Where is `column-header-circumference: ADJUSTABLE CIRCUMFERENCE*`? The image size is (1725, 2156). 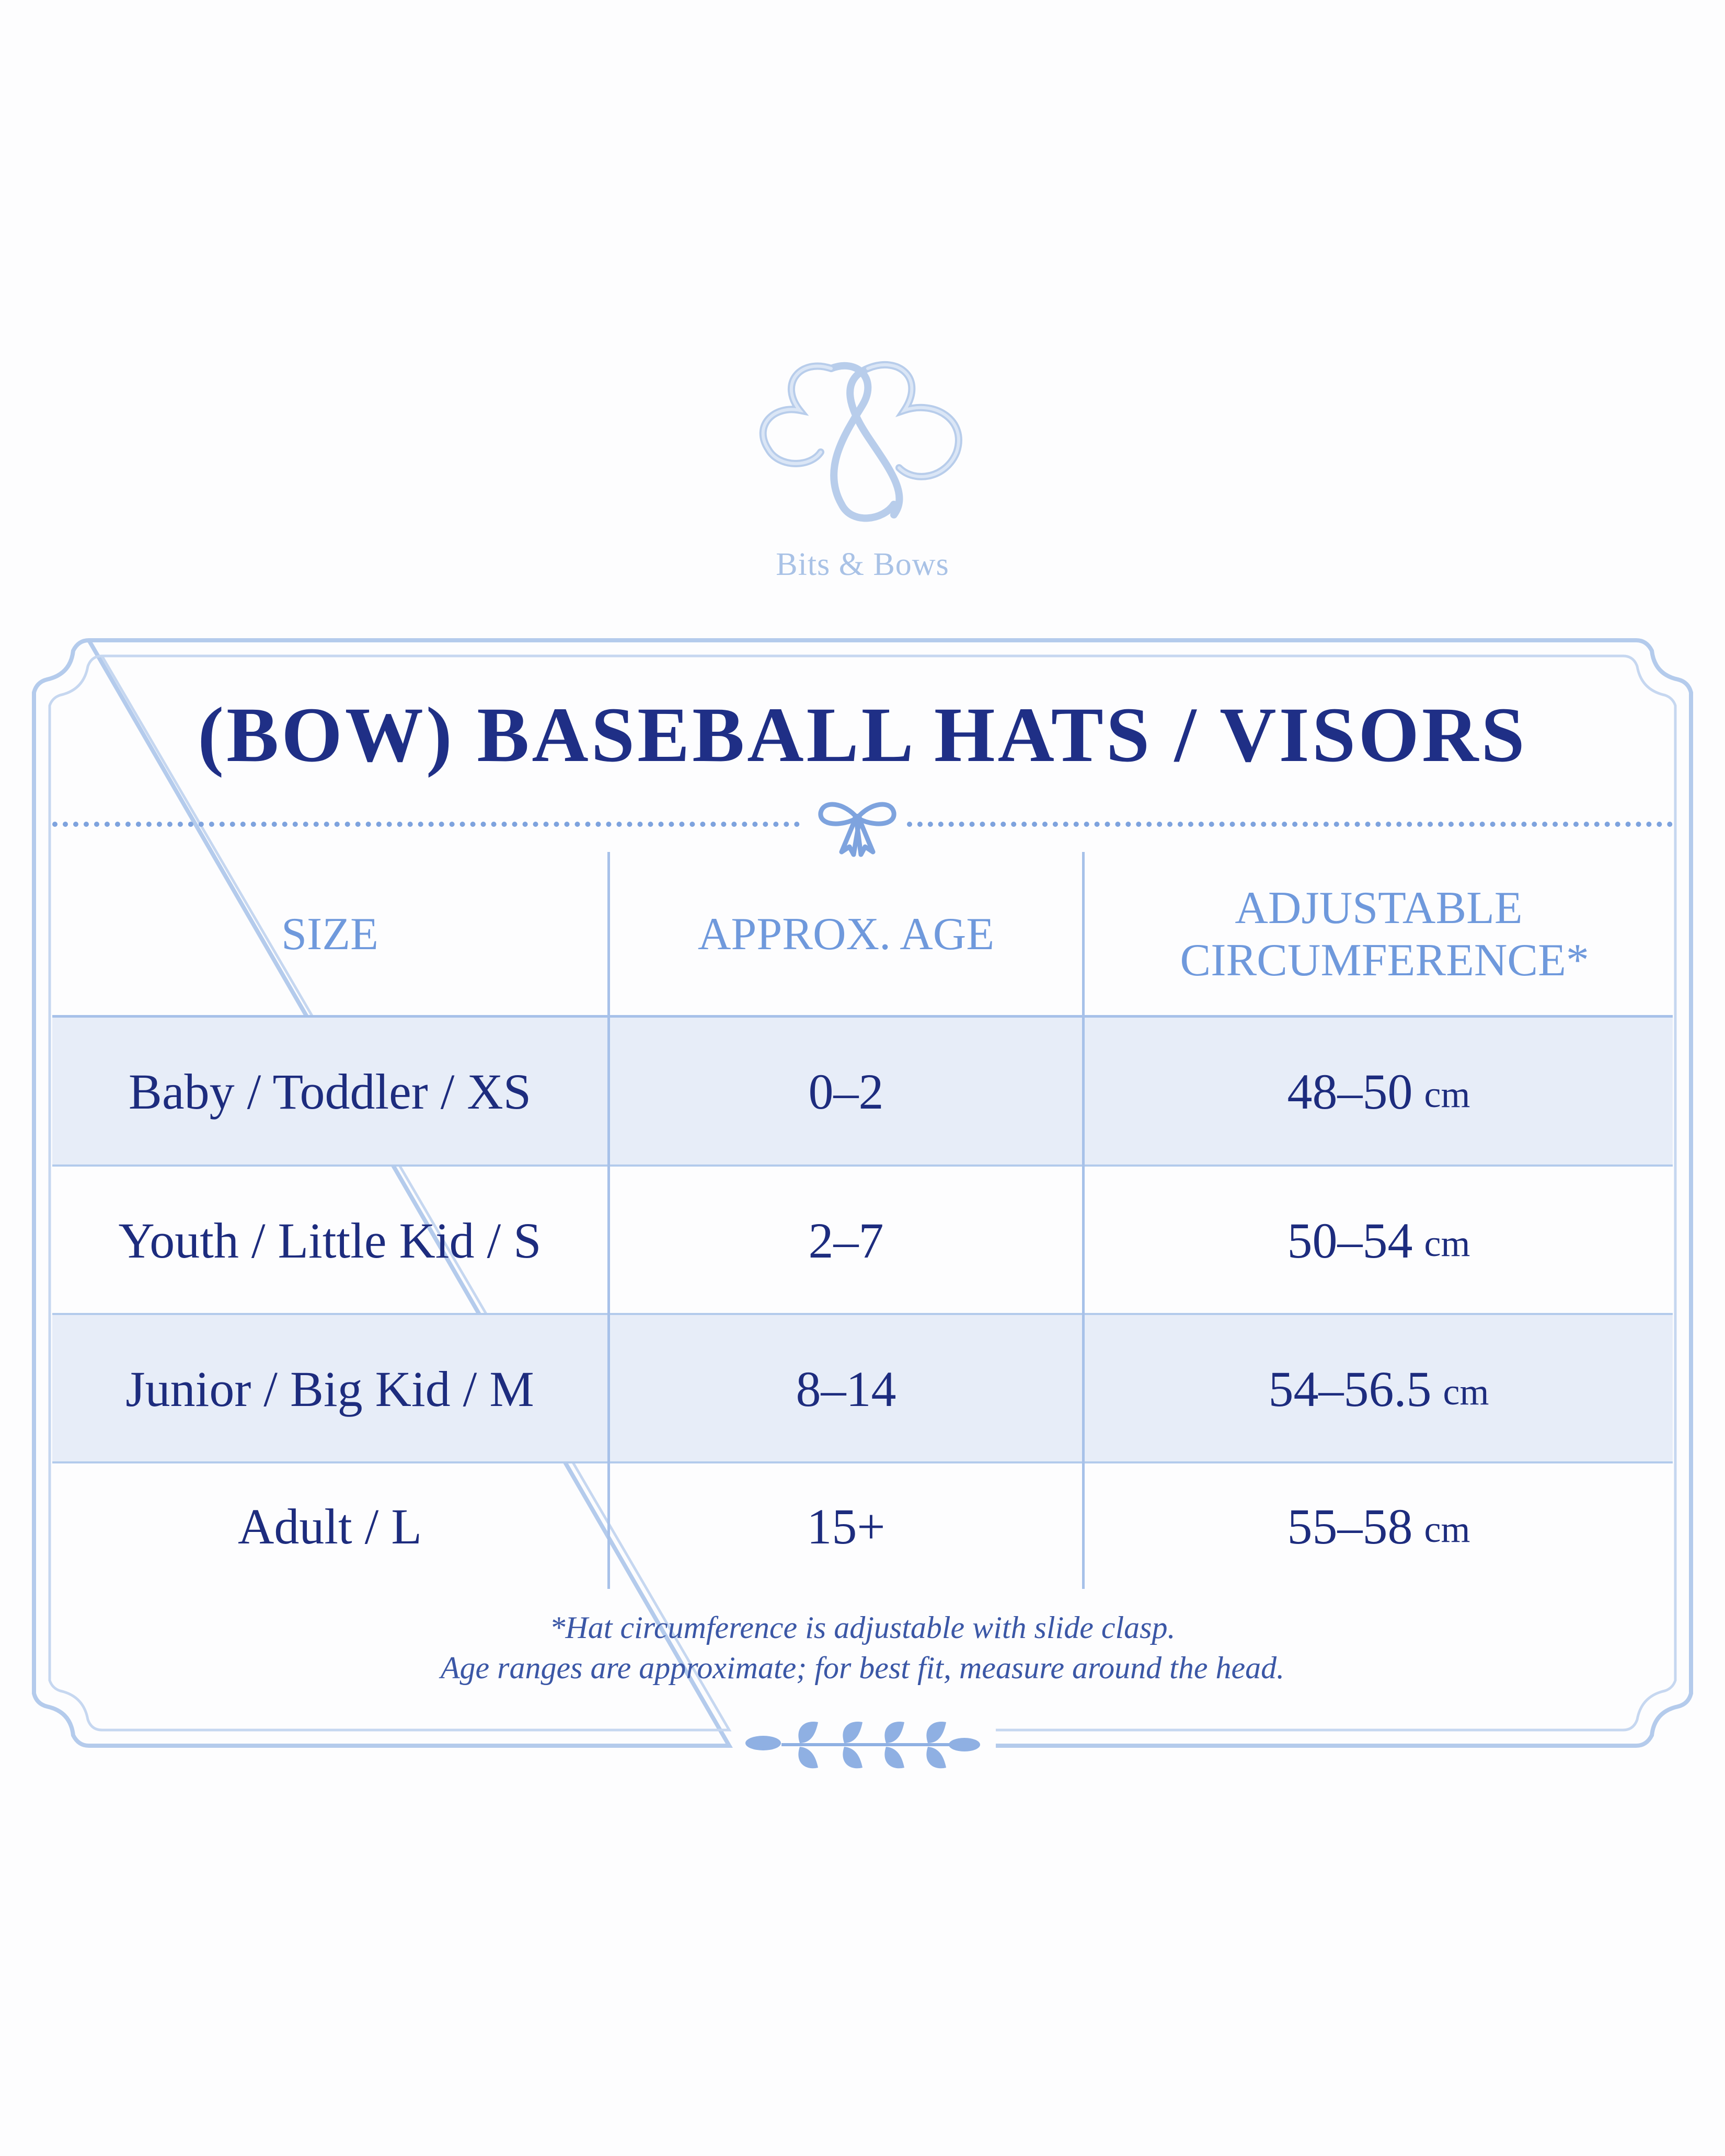
column-header-circumference: ADJUSTABLE CIRCUMFERENCE* is located at coordinates (1379, 934).